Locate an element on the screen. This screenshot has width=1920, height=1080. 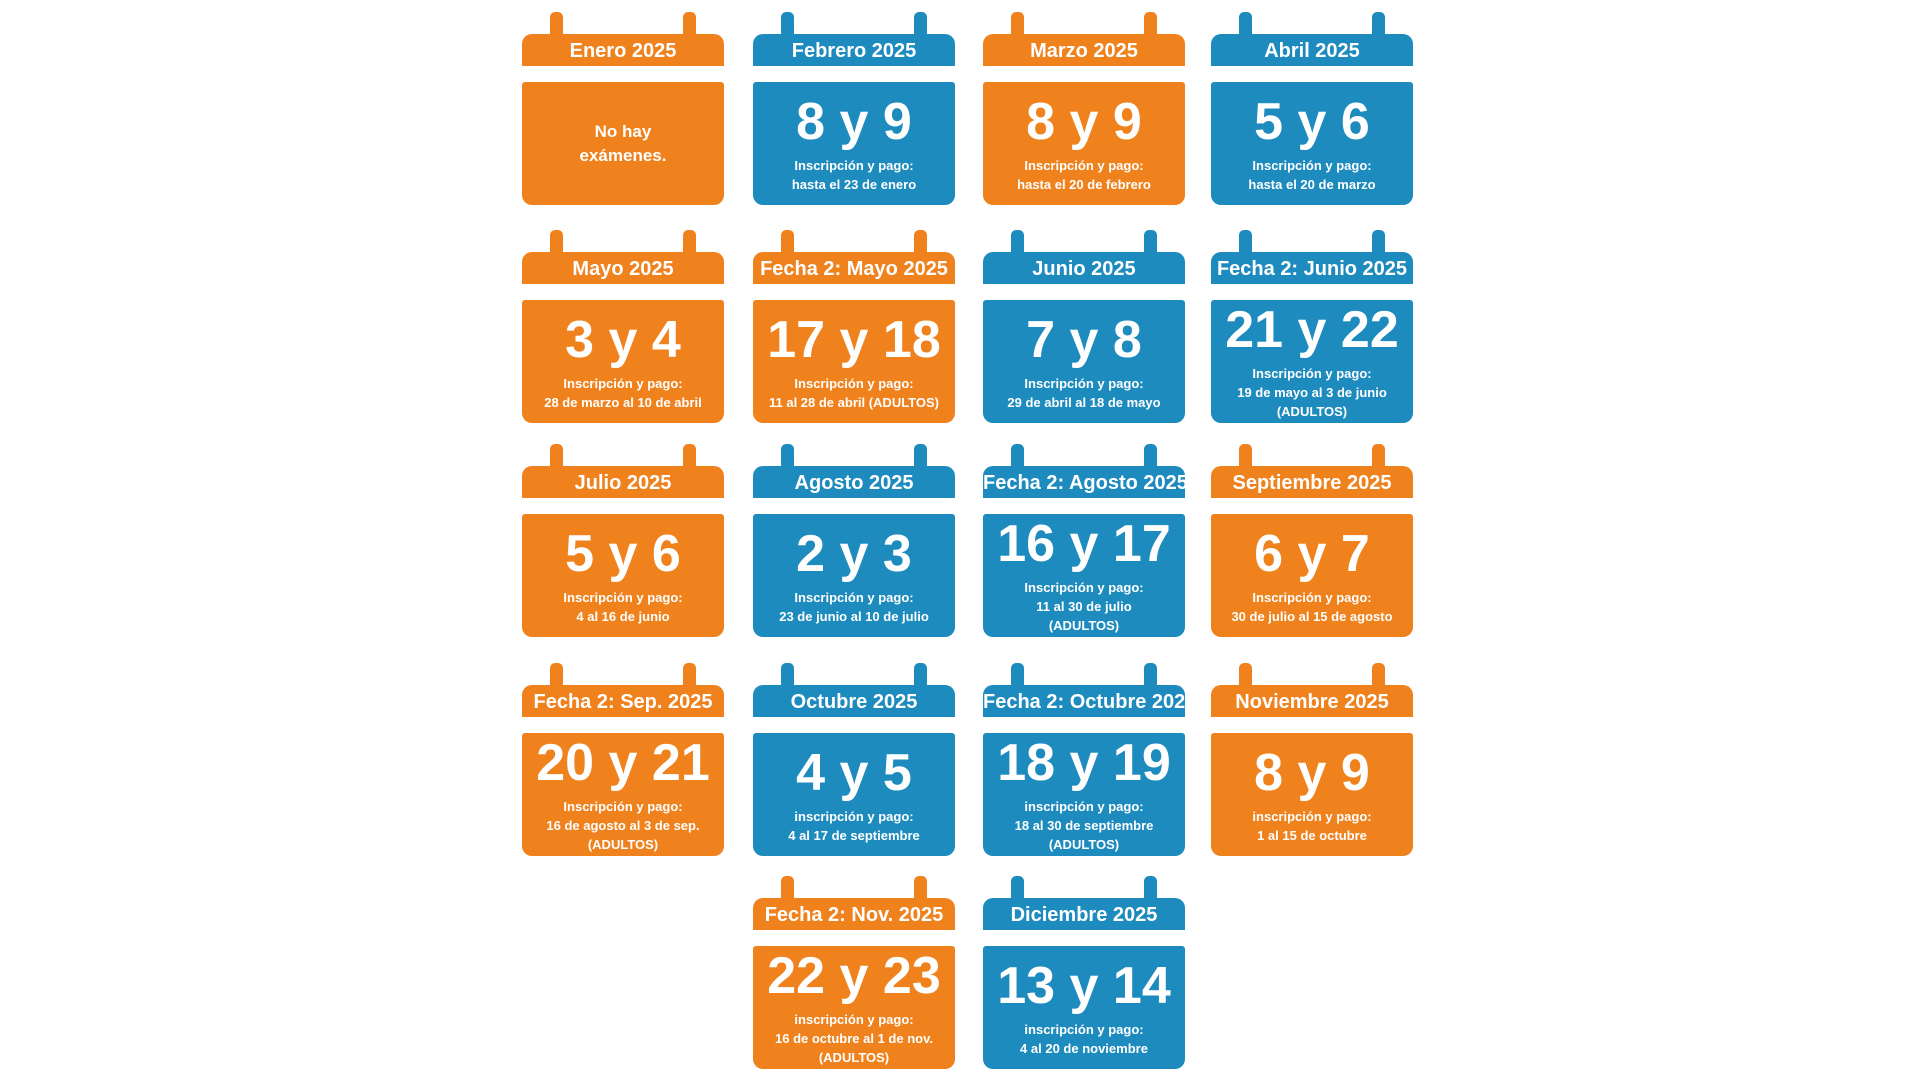
calendar-card: Enero 2025 No hay exámenes. is located at coordinates (623, 108).